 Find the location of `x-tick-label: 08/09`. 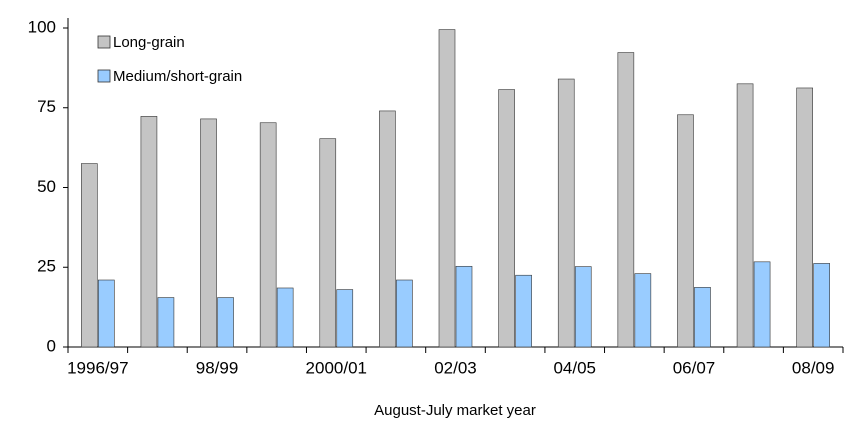

x-tick-label: 08/09 is located at coordinates (813, 367).